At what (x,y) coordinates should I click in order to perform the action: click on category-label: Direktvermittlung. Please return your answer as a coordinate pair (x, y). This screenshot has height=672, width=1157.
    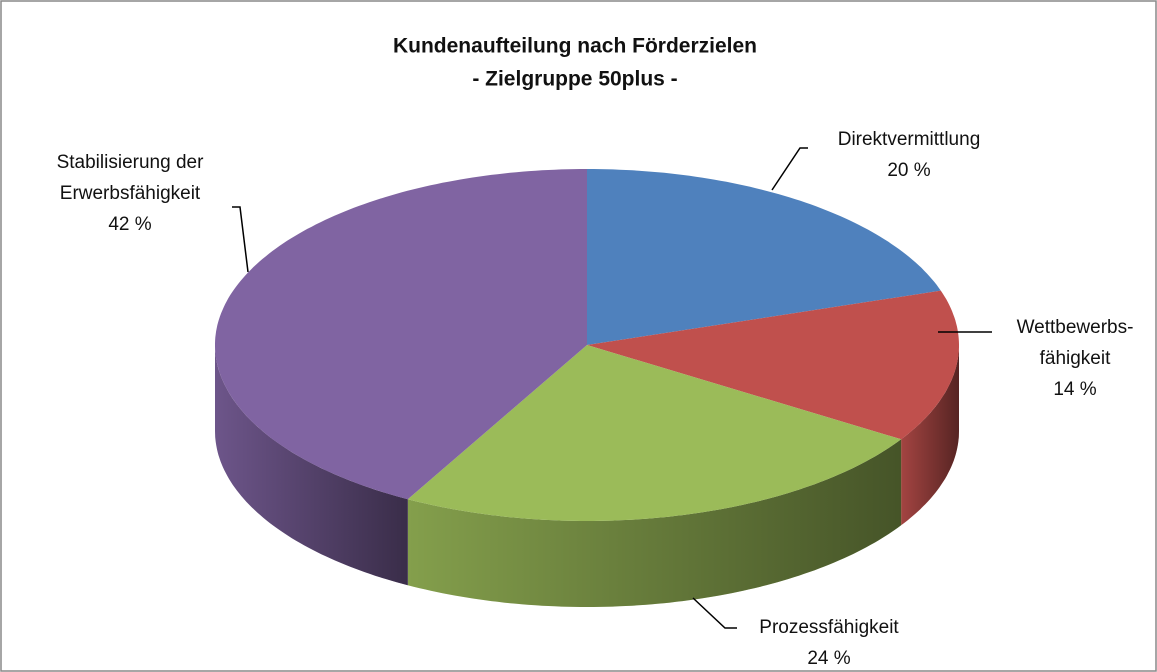
    Looking at the image, I should click on (909, 139).